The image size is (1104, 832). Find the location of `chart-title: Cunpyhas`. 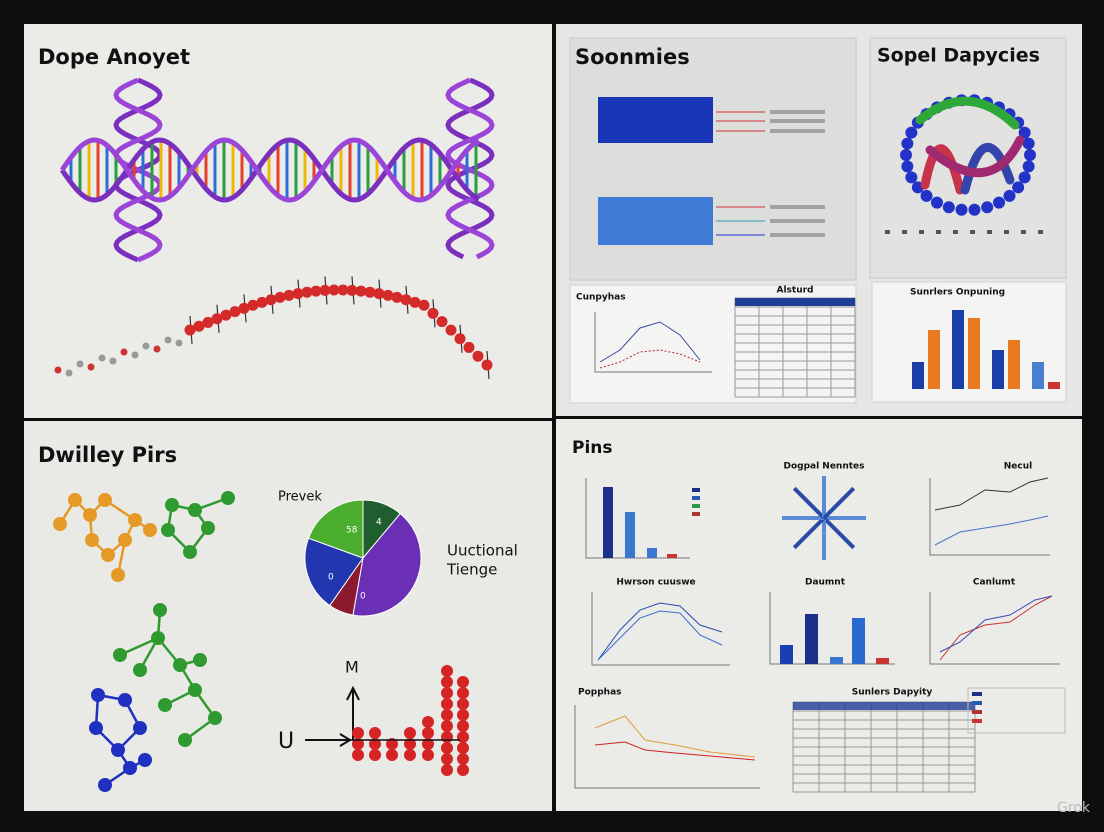

chart-title: Cunpyhas is located at coordinates (601, 298).